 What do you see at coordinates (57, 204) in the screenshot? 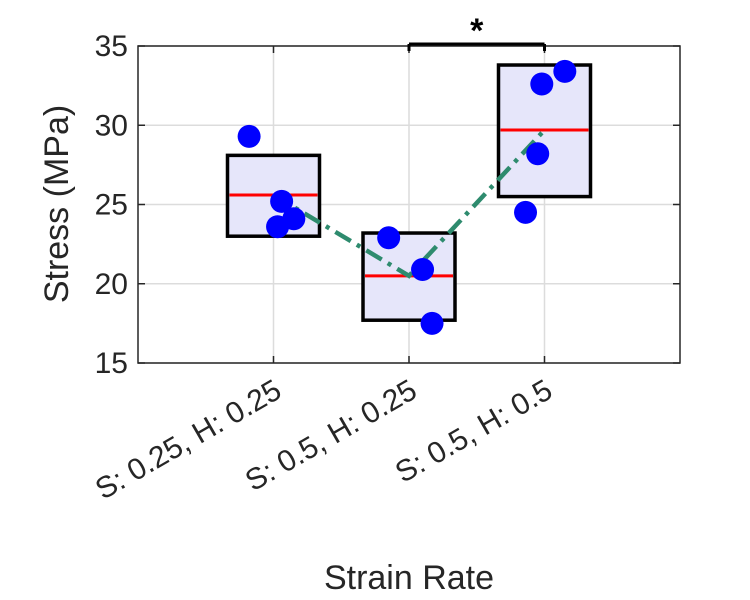
I see `y-axis-title: Stress (MPa)` at bounding box center [57, 204].